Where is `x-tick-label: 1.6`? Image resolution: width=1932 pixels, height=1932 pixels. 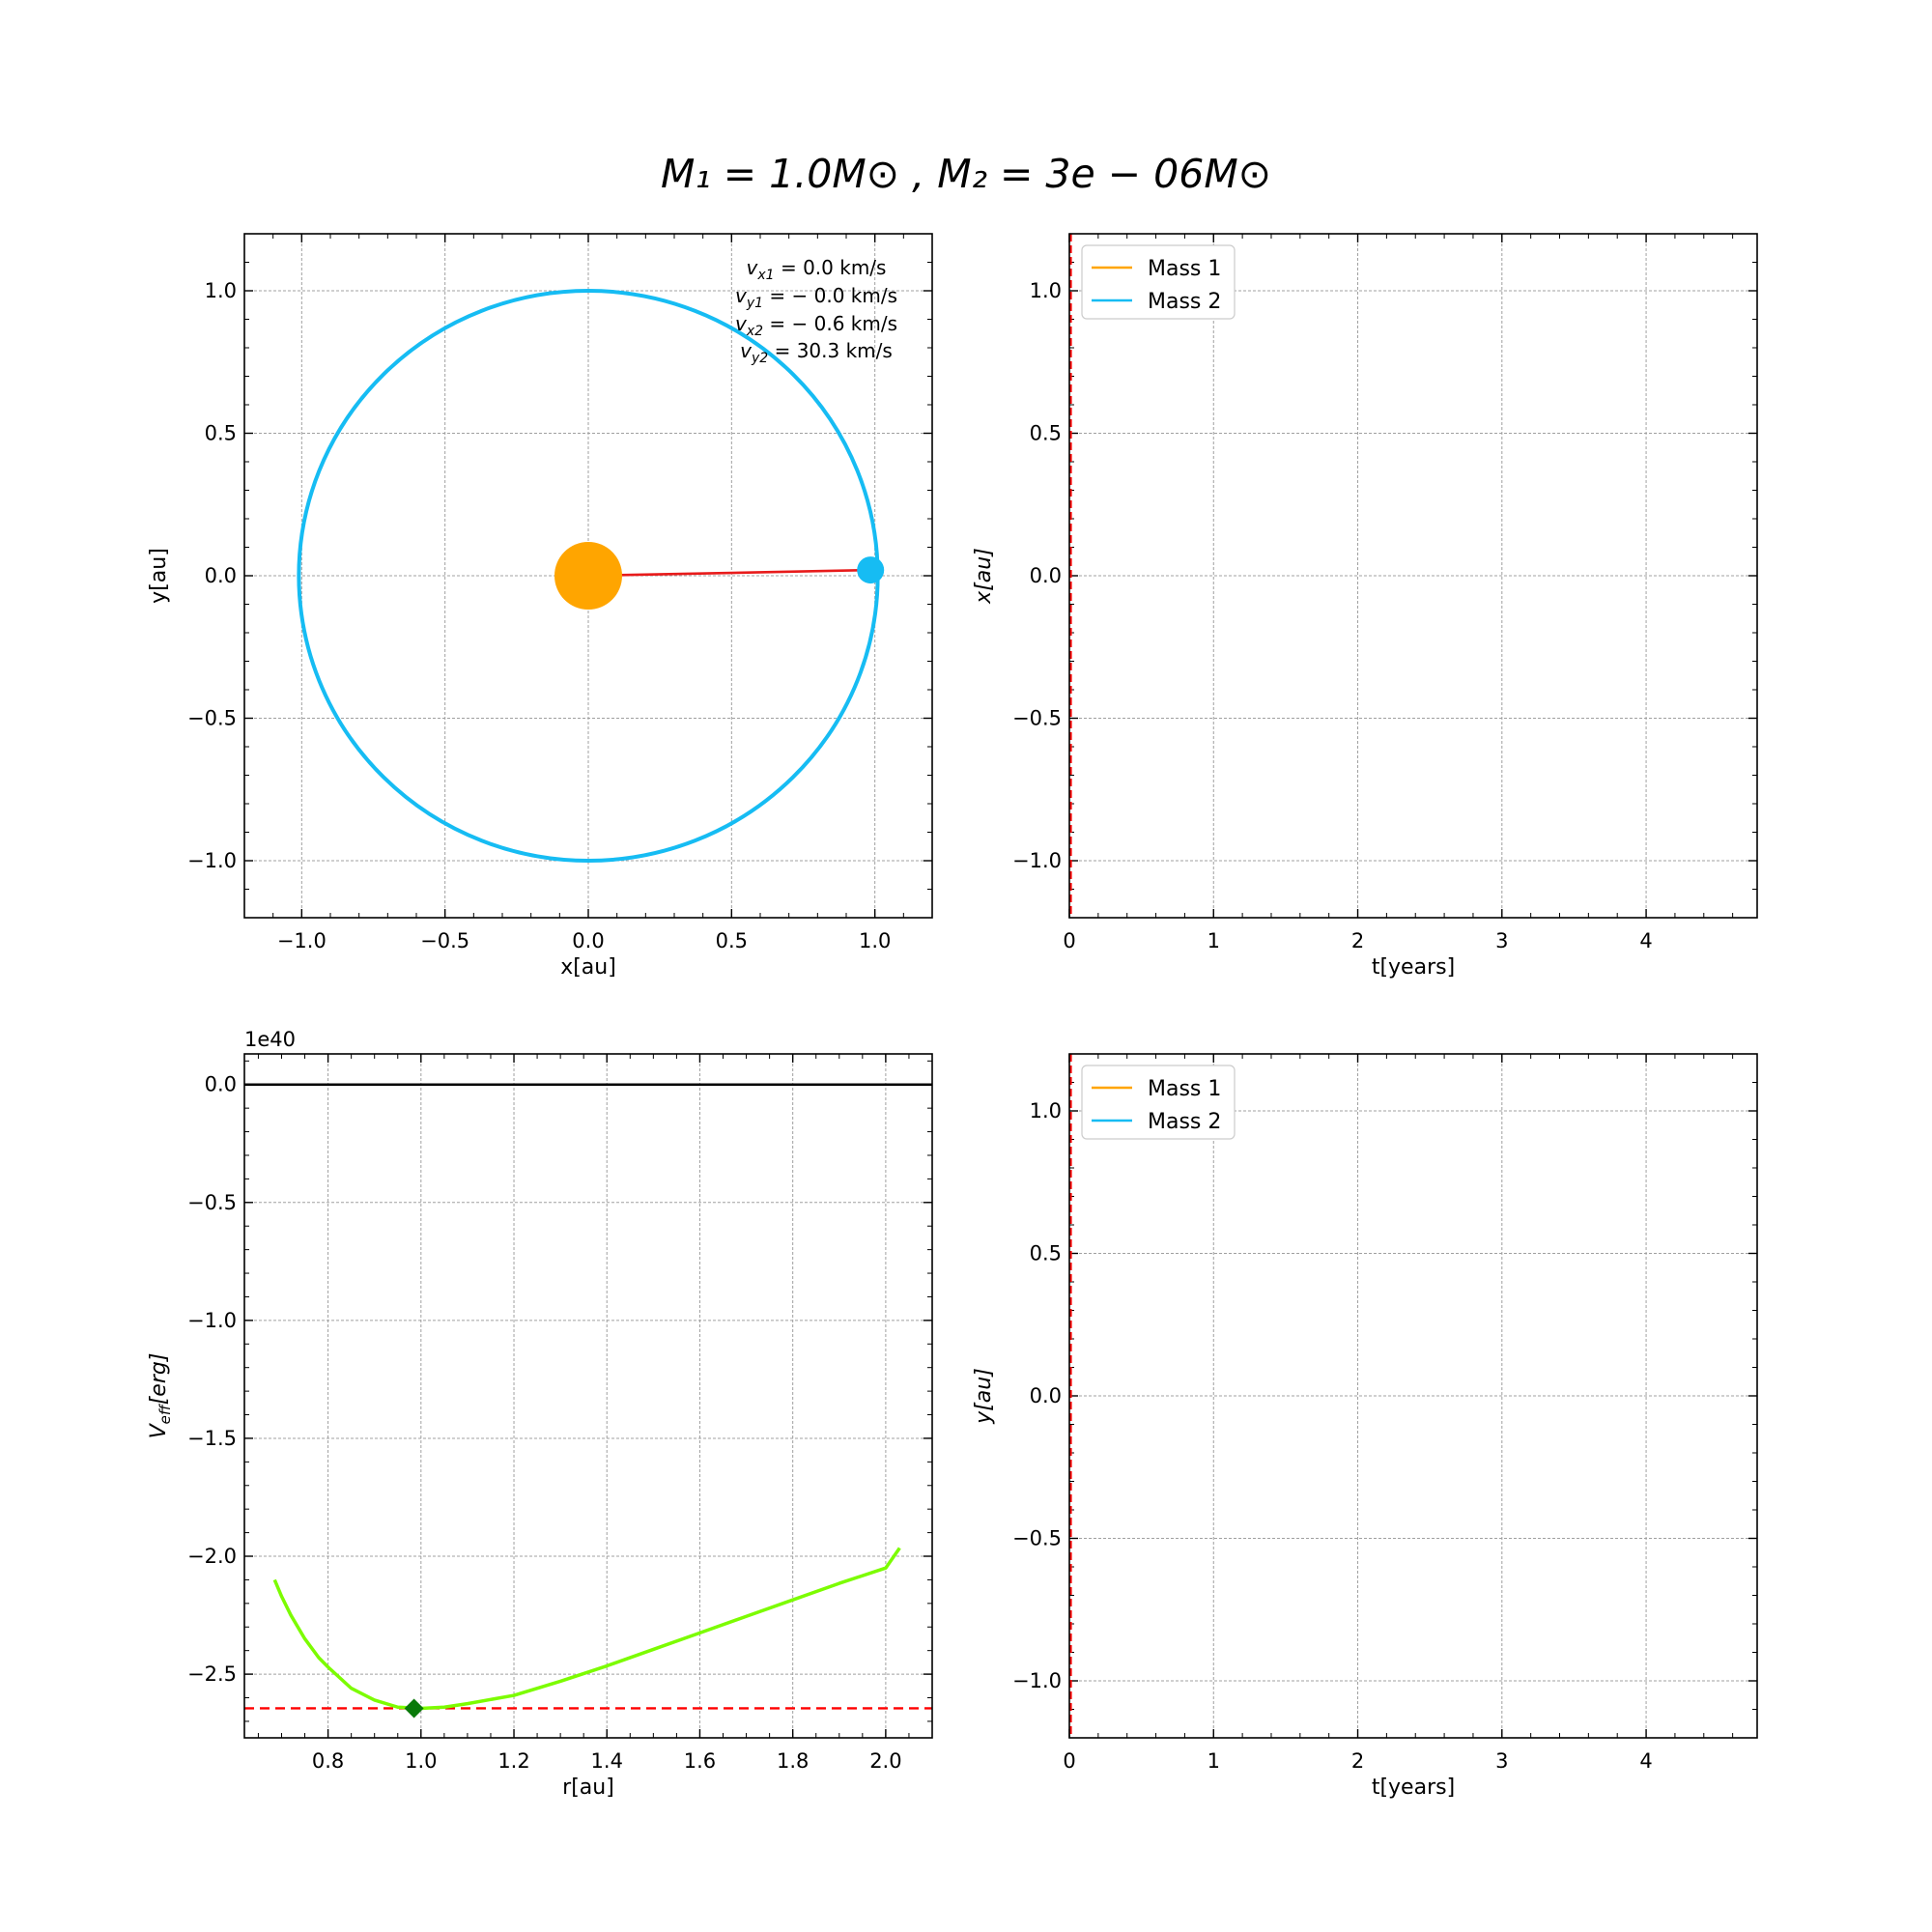
x-tick-label: 1.6 is located at coordinates (700, 1761).